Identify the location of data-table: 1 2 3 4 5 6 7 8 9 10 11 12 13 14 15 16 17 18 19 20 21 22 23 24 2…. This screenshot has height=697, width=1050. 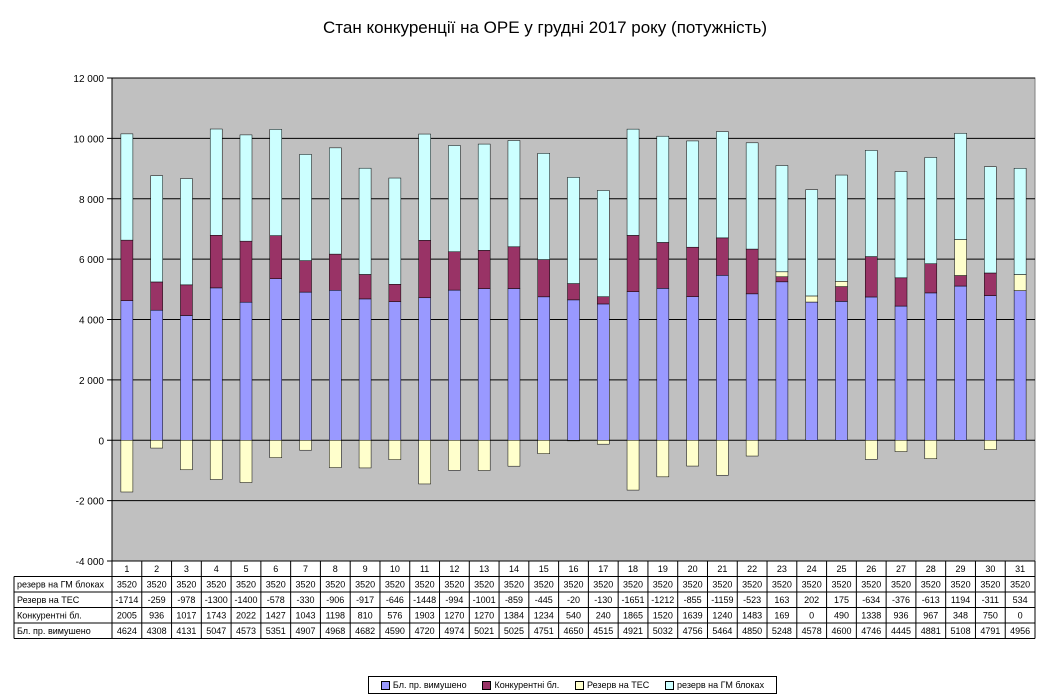
(524, 600).